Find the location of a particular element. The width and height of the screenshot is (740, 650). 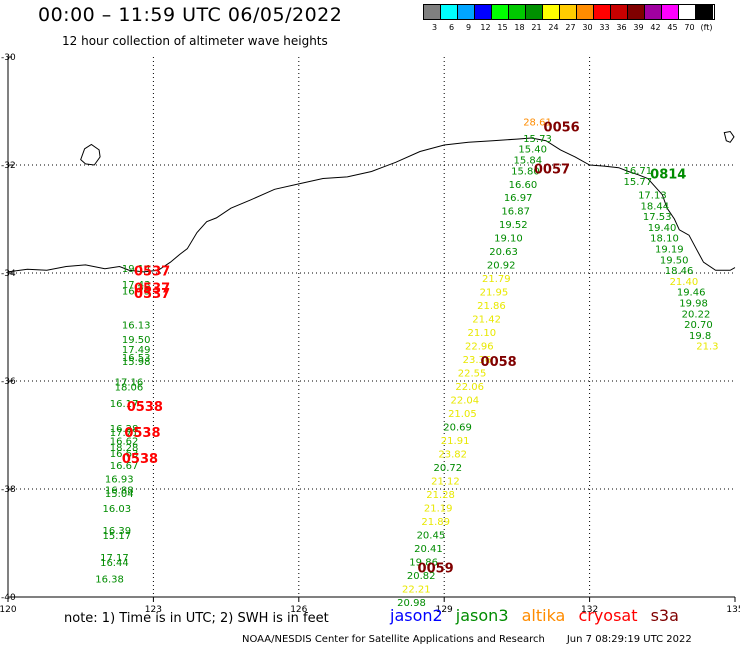

swh-value: 20.69 is located at coordinates (457, 428).